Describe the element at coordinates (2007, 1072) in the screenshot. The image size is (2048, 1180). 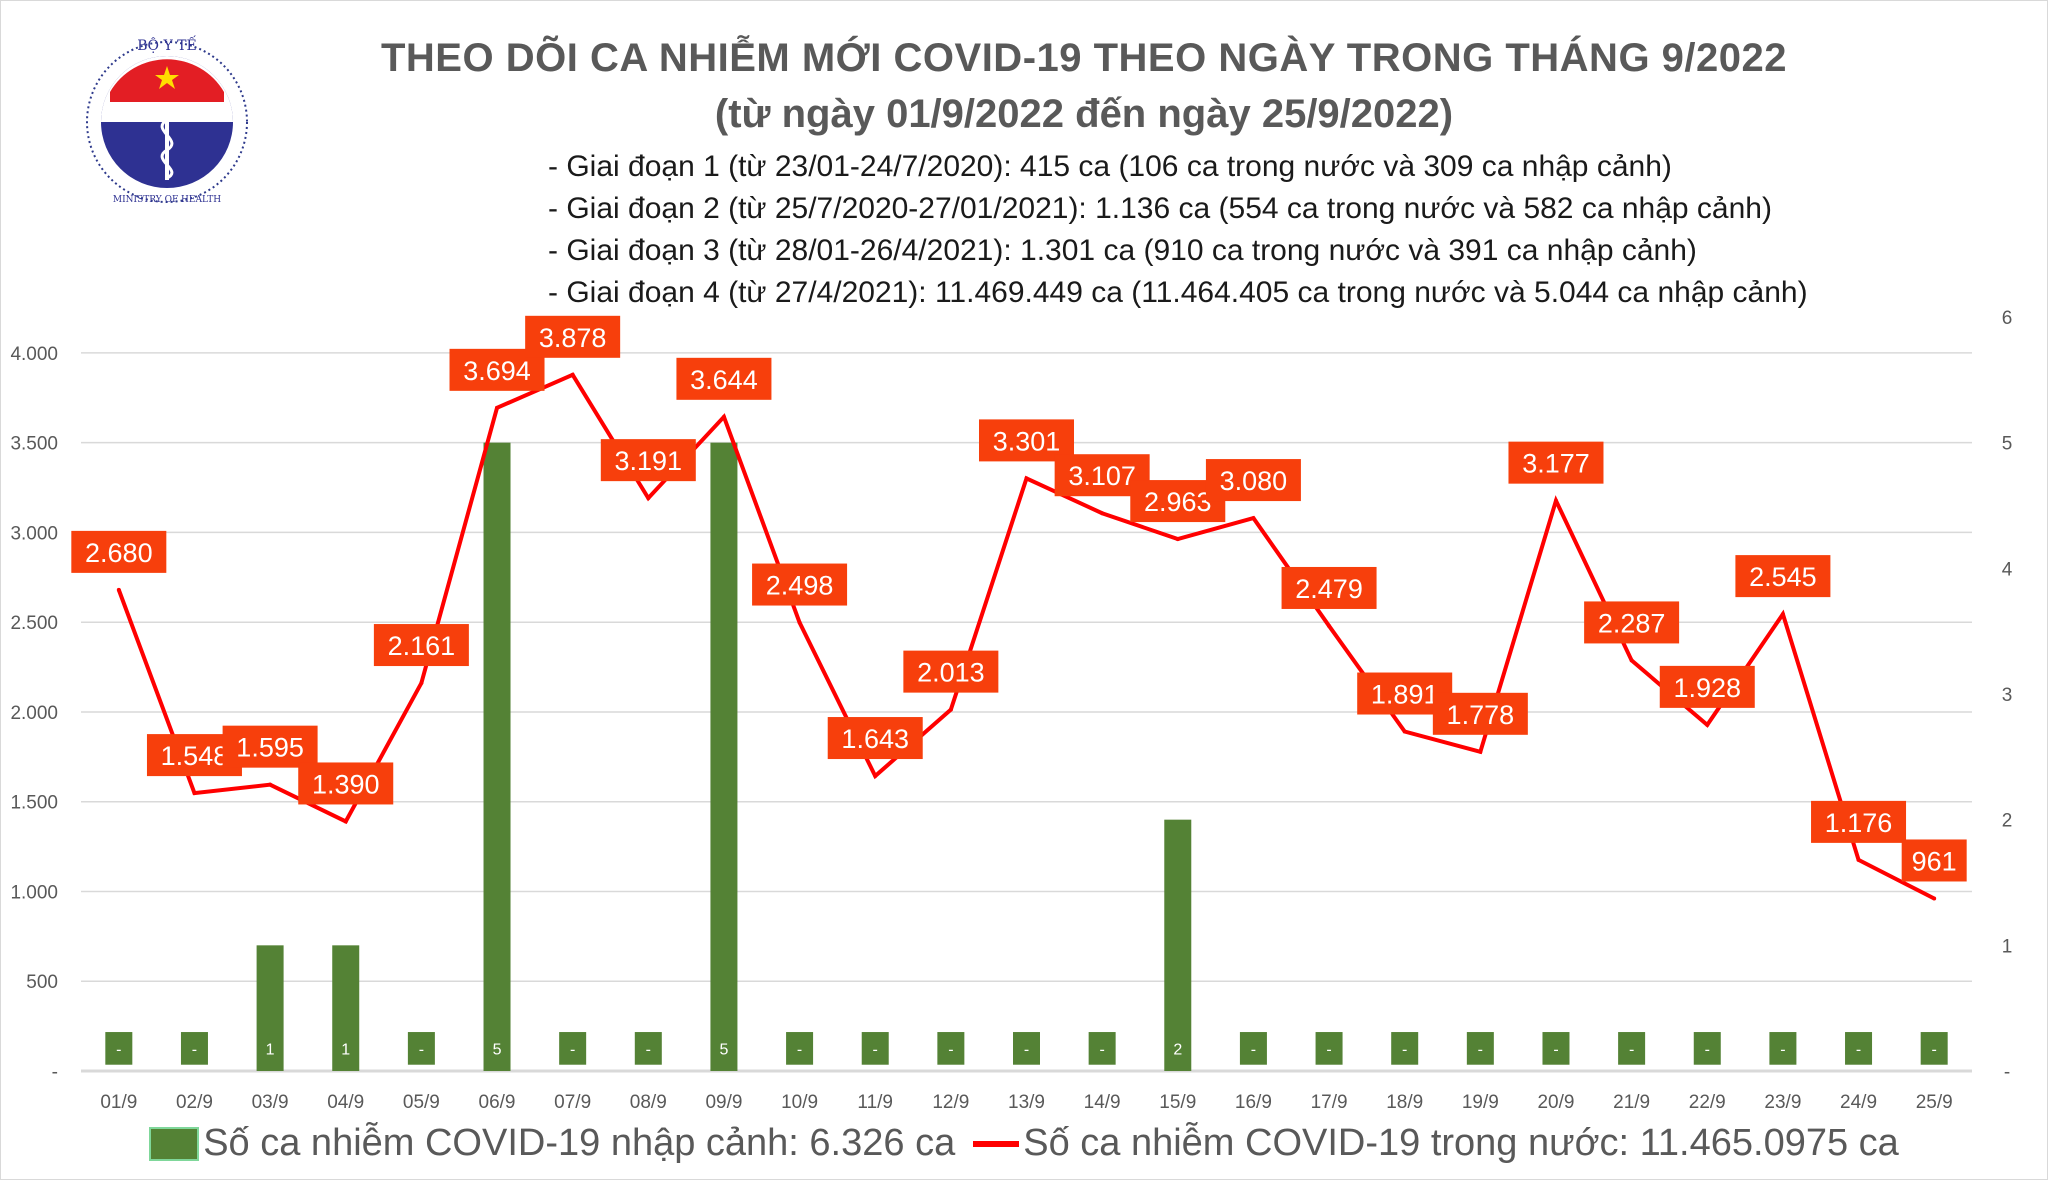
I see `right-tick-label: -` at that location.